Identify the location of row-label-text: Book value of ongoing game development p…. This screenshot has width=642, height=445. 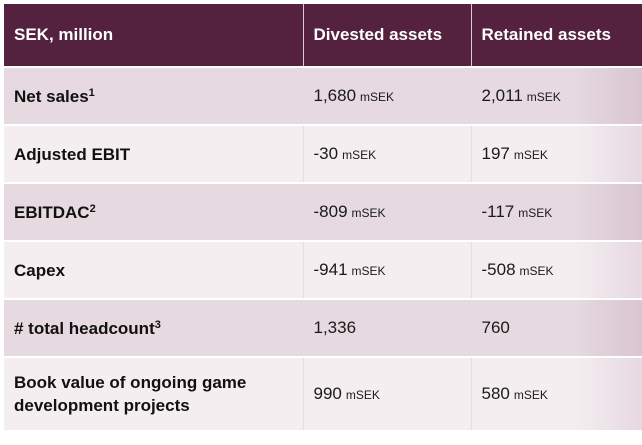
(130, 394).